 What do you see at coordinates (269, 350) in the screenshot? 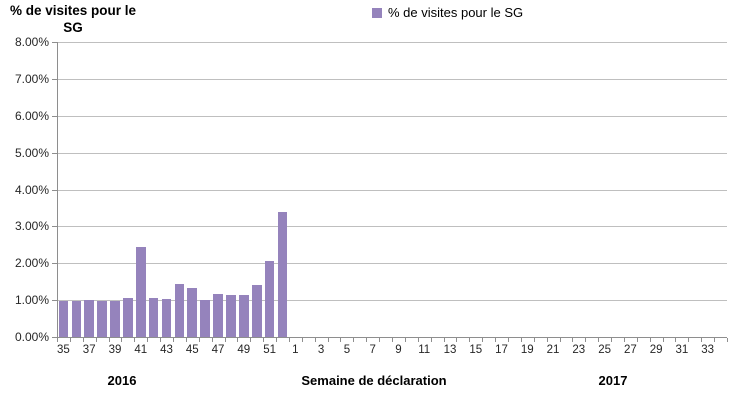
I see `x-axis-label: 51` at bounding box center [269, 350].